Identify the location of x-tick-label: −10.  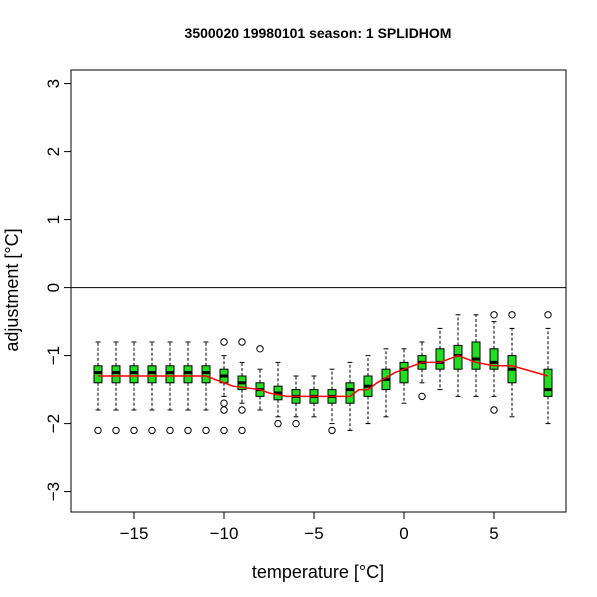
(224, 533).